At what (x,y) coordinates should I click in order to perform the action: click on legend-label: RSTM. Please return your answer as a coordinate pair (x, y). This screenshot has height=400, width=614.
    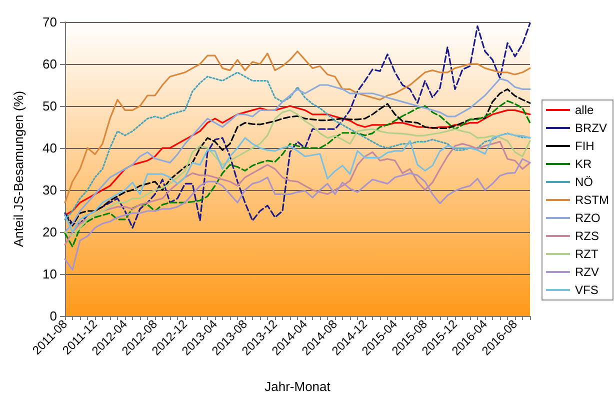
    Looking at the image, I should click on (592, 200).